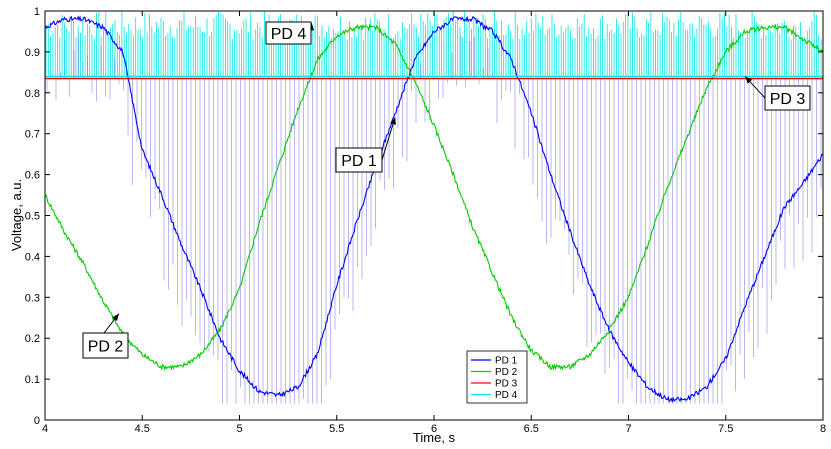 The image size is (831, 449). What do you see at coordinates (32, 53) in the screenshot?
I see `y-tick-label: 0.9` at bounding box center [32, 53].